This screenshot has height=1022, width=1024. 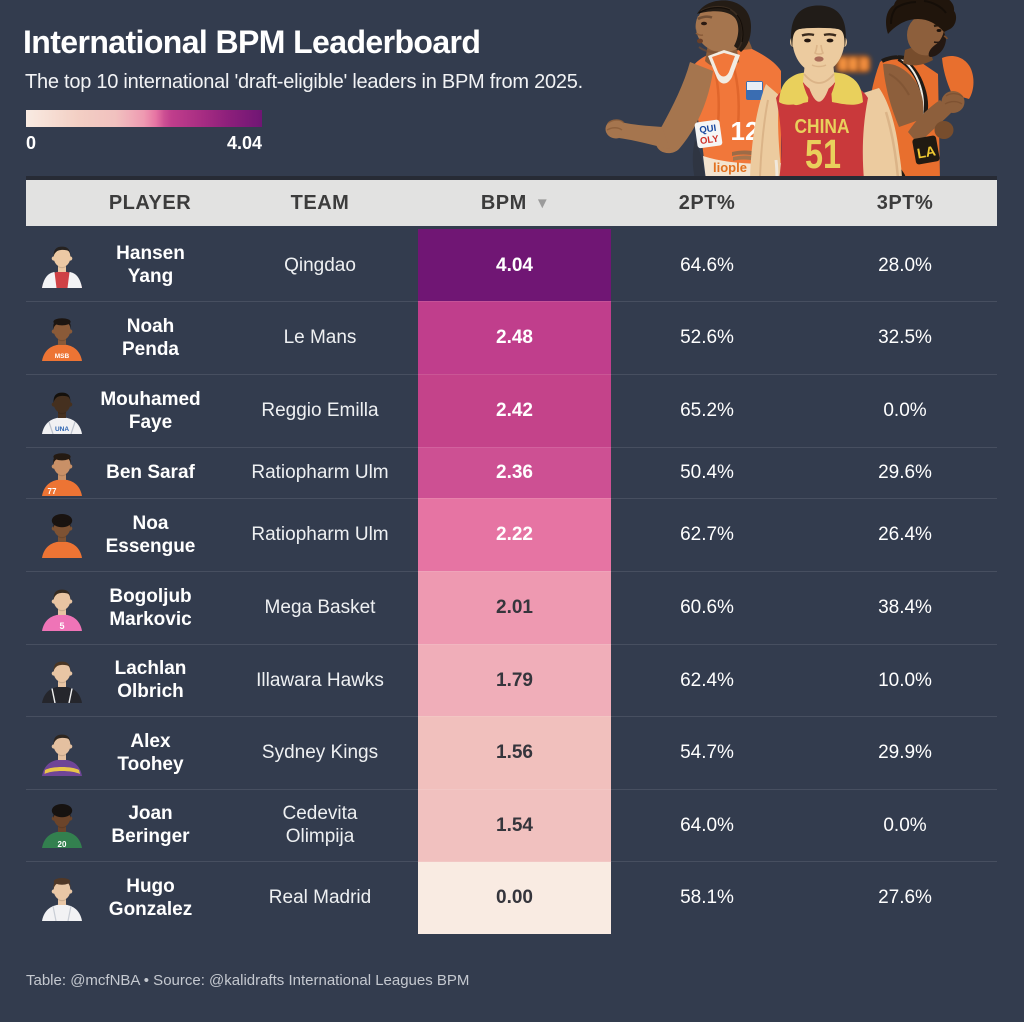 What do you see at coordinates (62, 356) in the screenshot?
I see `svg-text: MSB` at bounding box center [62, 356].